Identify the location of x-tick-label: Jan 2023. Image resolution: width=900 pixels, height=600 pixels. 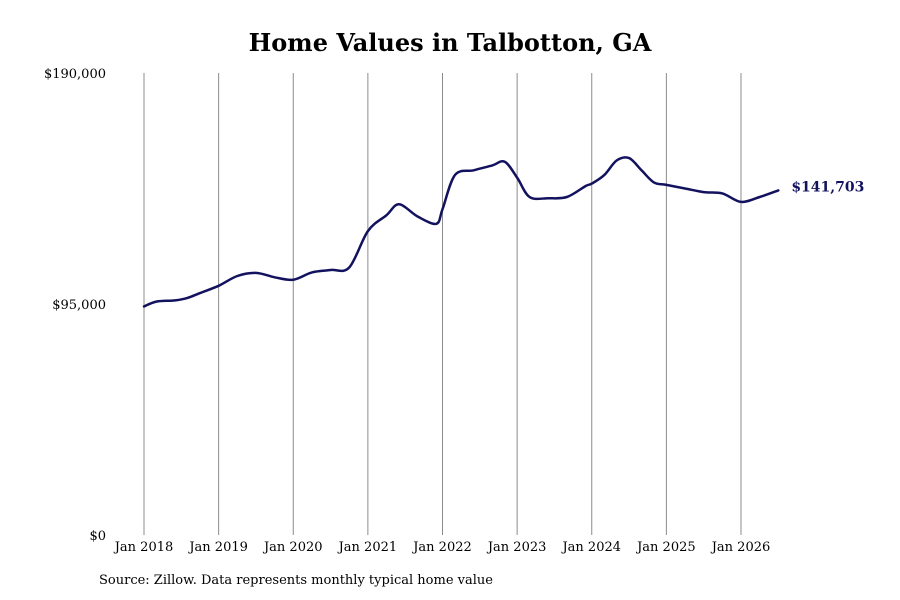
(516, 547).